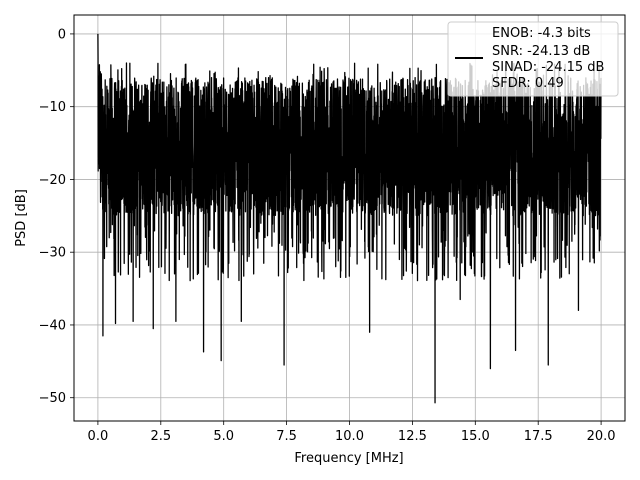 This screenshot has height=480, width=640. I want to click on y-tick-label: −30, so click(52, 253).